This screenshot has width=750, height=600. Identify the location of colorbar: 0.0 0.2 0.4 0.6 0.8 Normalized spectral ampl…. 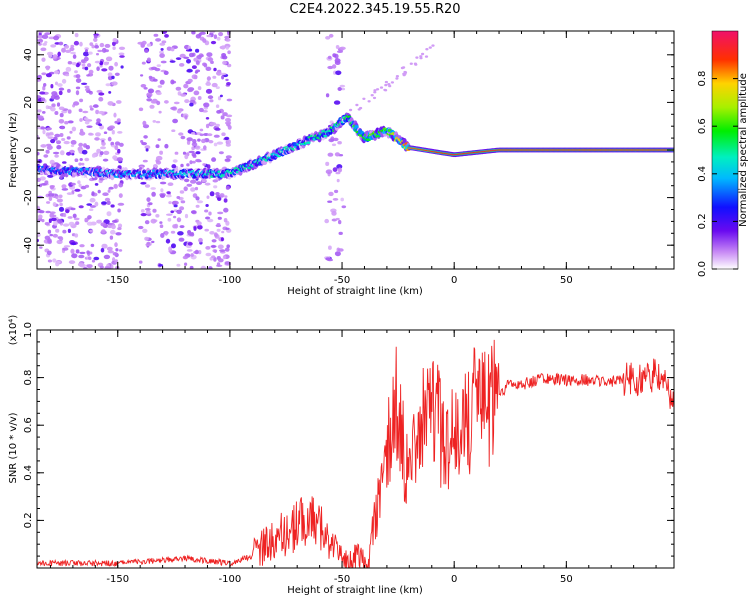
(723, 153).